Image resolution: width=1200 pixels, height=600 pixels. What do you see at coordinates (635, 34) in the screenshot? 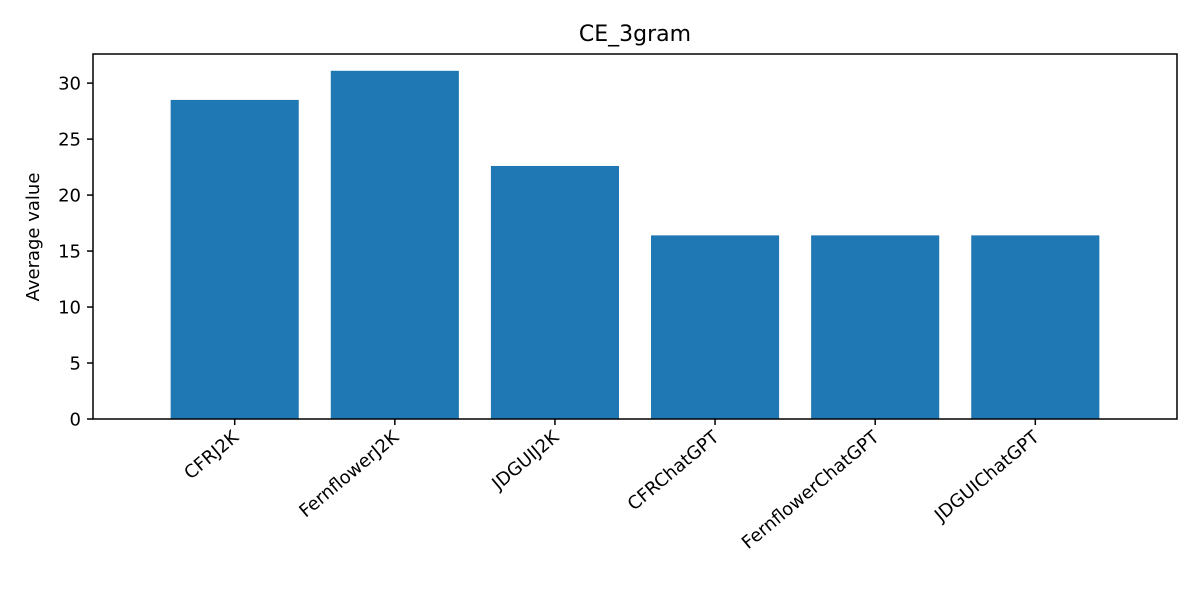
I see `chart-title: CE_3gram` at bounding box center [635, 34].